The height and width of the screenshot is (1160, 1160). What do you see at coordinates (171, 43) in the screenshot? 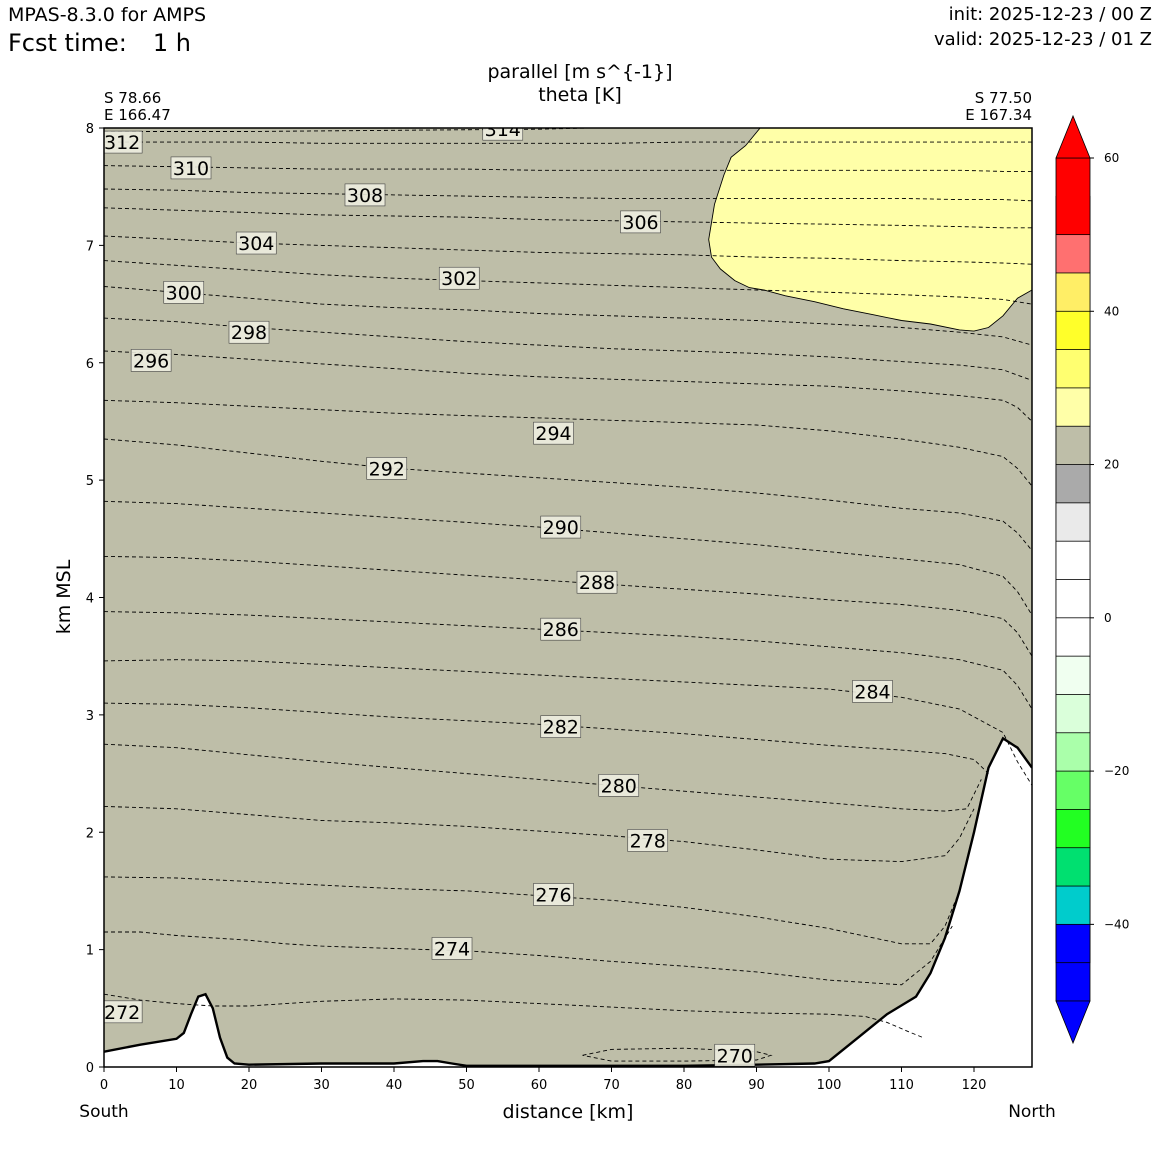
I see `forecast-time-value: 1 h` at bounding box center [171, 43].